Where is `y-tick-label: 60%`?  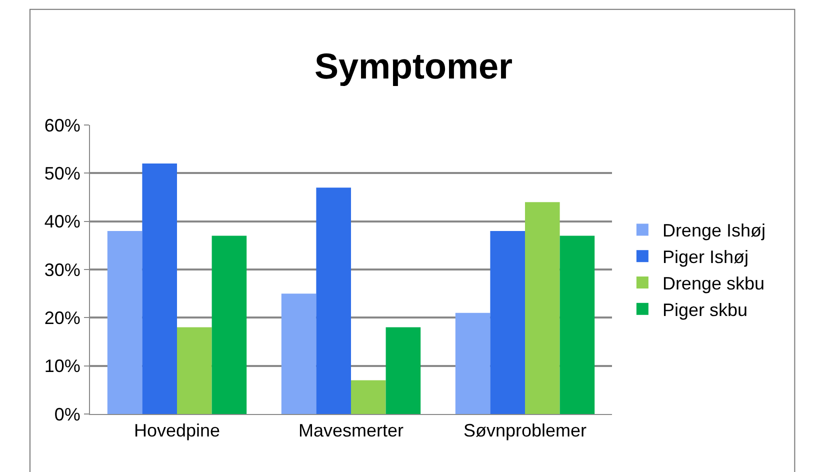
y-tick-label: 60% is located at coordinates (62, 125).